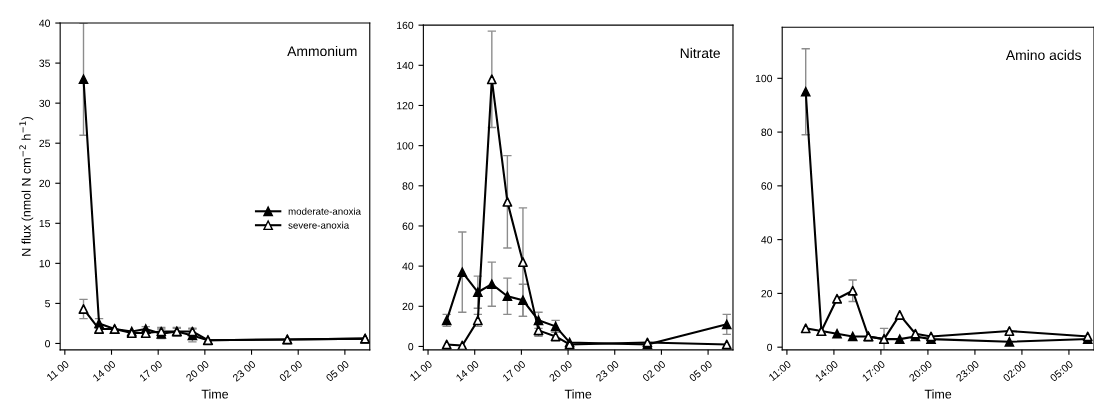 The image size is (1094, 419). Describe the element at coordinates (319, 225) in the screenshot. I see `legend-label: severe-anoxia` at that location.